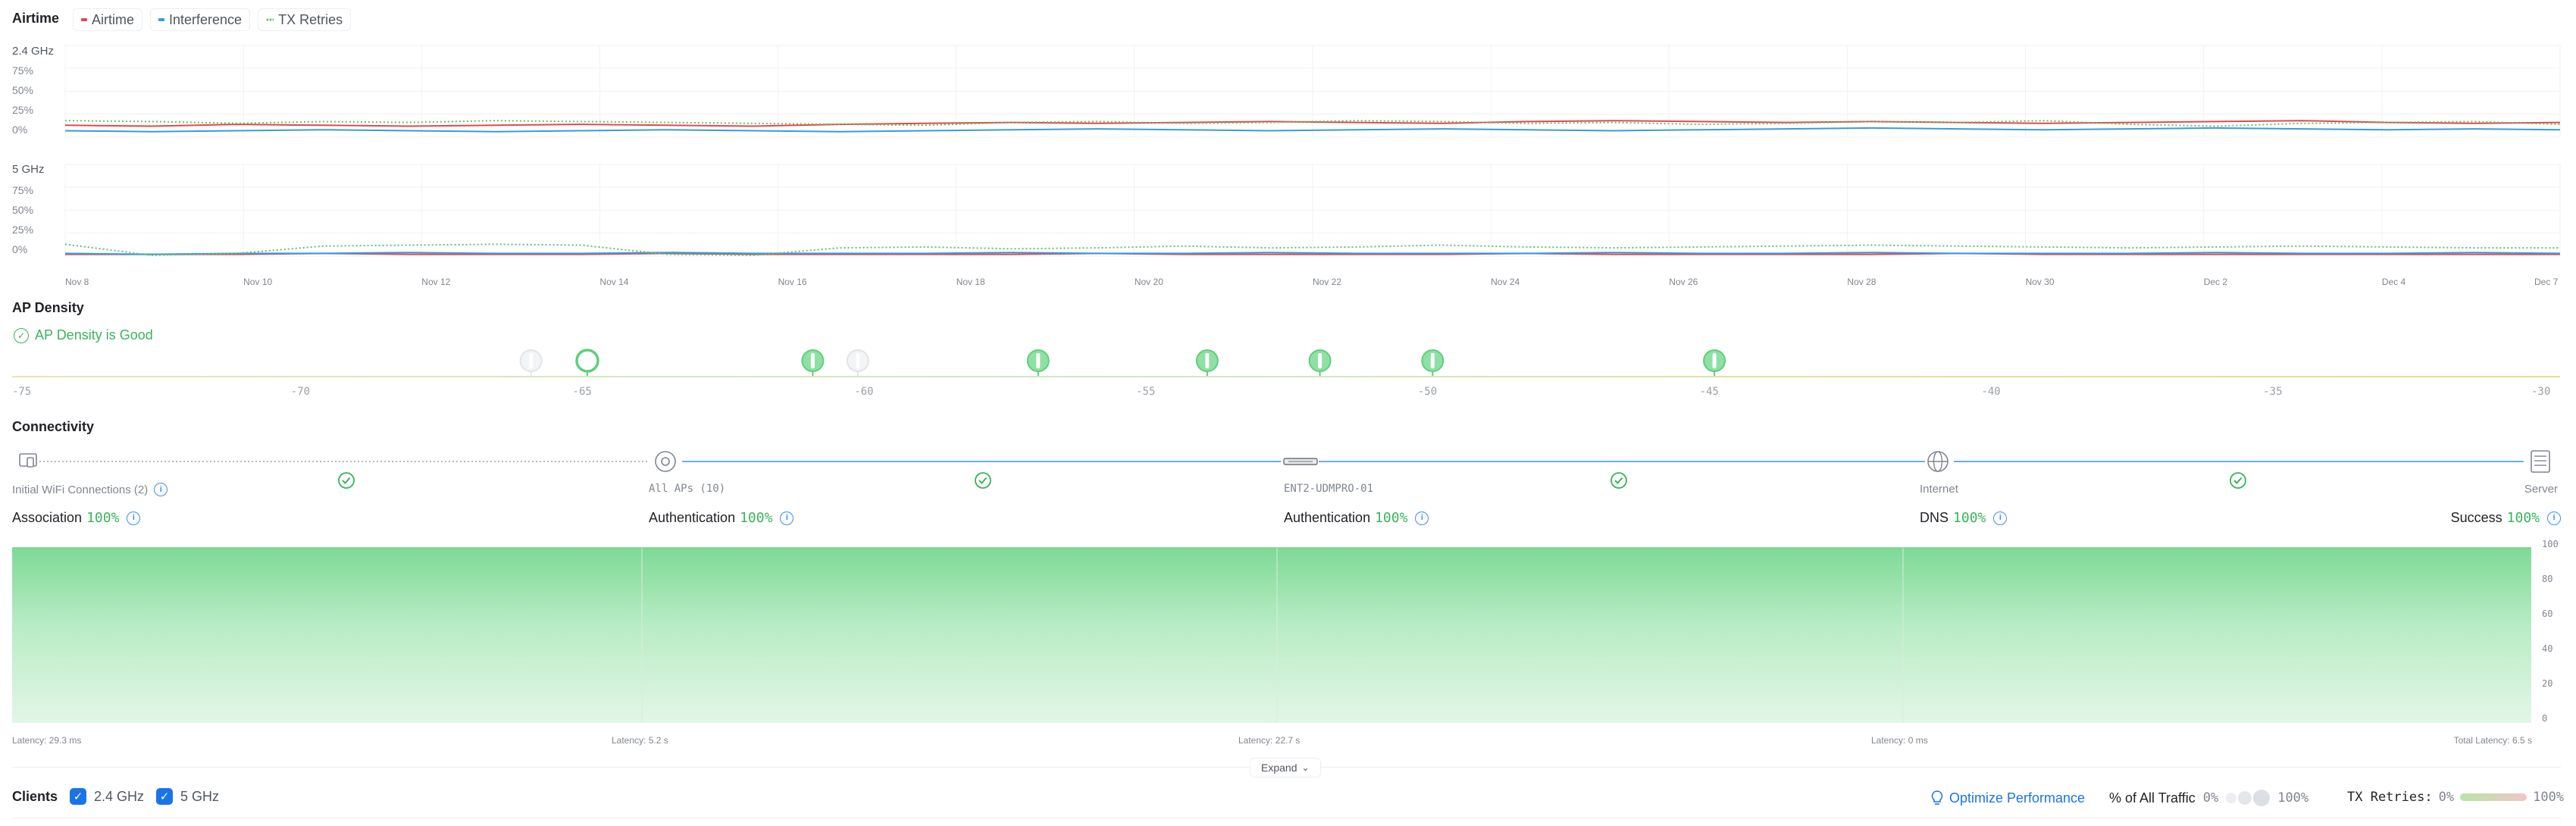  I want to click on legend-airtime: Airtime, so click(108, 19).